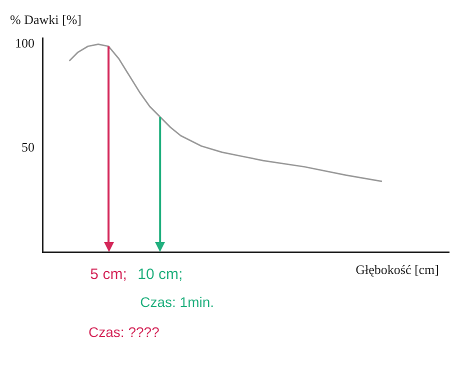 The height and width of the screenshot is (376, 467). I want to click on x-tick-label: 5 cm;, so click(108, 275).